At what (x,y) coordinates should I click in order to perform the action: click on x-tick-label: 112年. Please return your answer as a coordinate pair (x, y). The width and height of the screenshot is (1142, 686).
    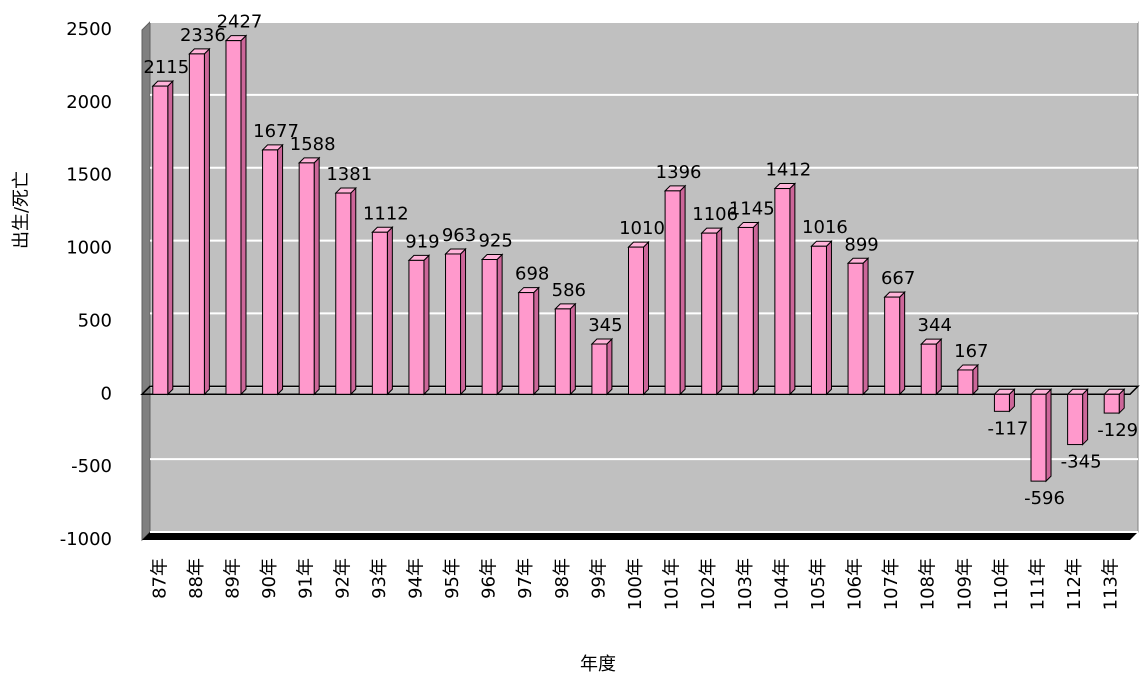
    Looking at the image, I should click on (1074, 584).